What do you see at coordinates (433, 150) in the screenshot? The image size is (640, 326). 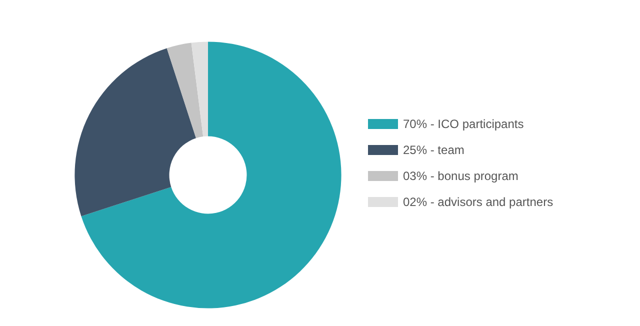 I see `legend-label: 25% - team` at bounding box center [433, 150].